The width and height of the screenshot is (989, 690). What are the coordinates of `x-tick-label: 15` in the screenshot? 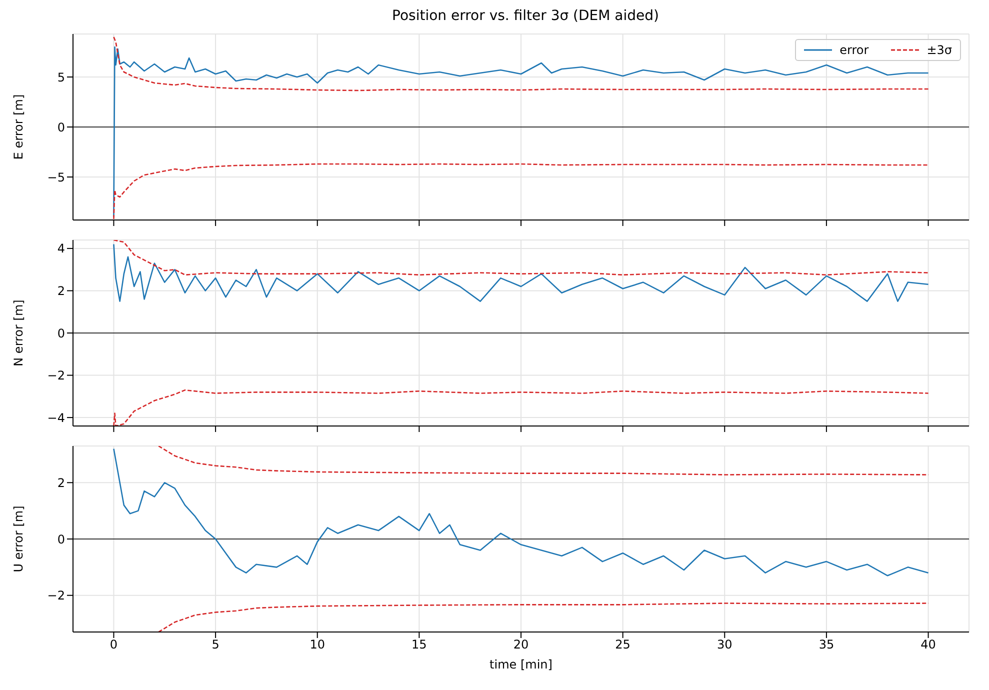 It's located at (419, 645).